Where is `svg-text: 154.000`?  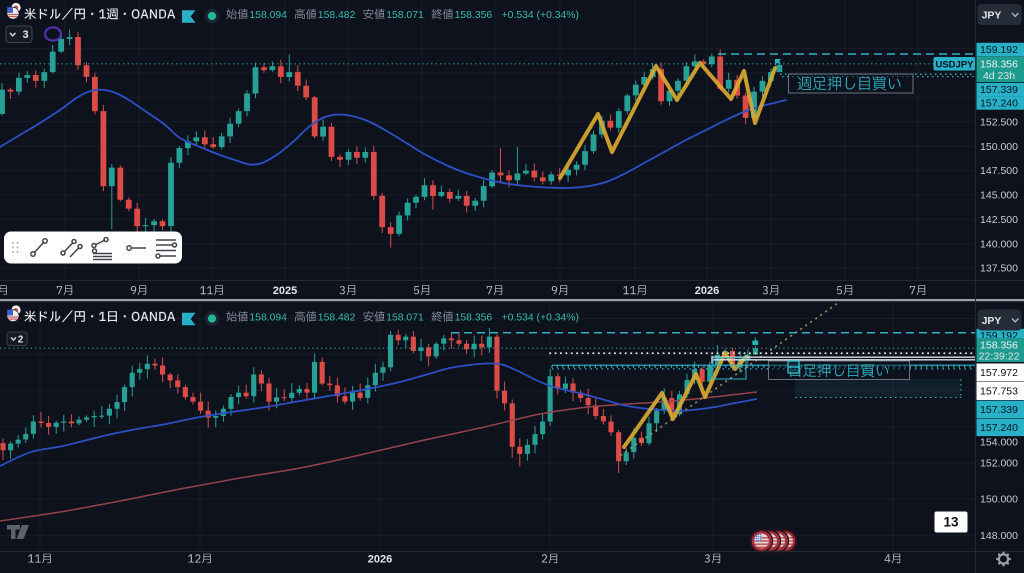 svg-text: 154.000 is located at coordinates (999, 443).